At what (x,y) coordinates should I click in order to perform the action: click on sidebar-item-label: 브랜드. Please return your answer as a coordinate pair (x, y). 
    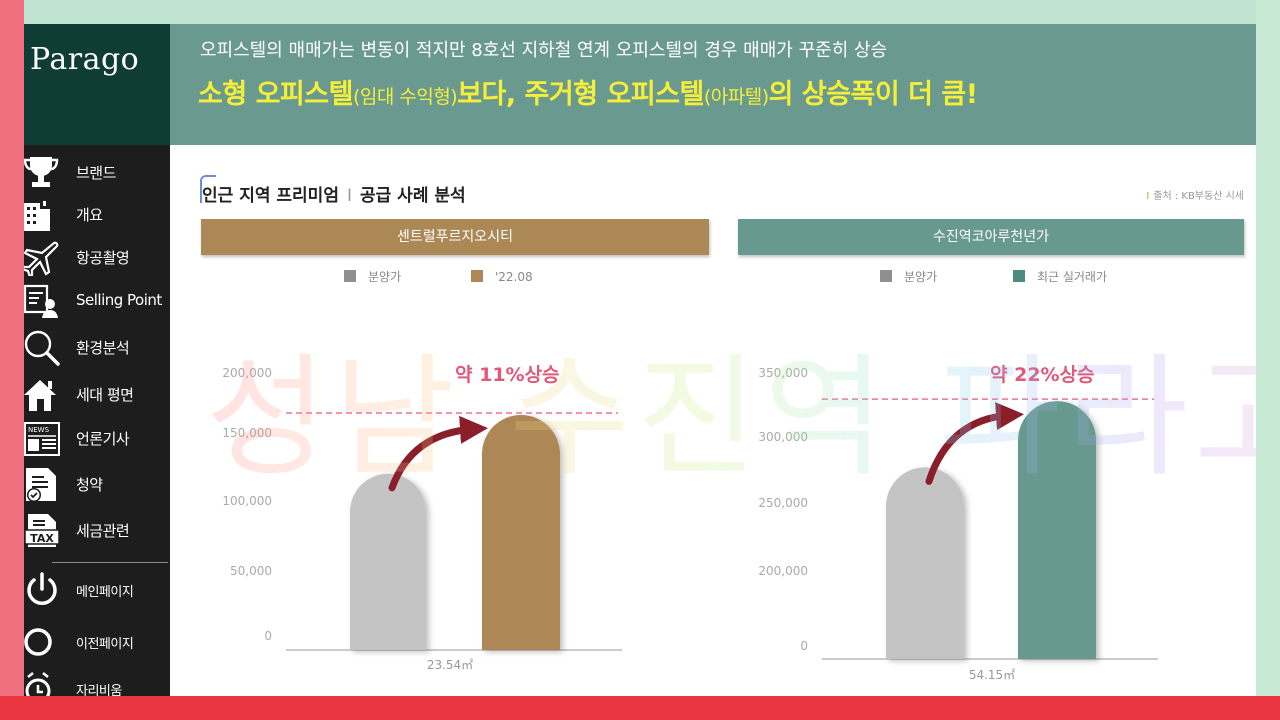
    Looking at the image, I should click on (96, 173).